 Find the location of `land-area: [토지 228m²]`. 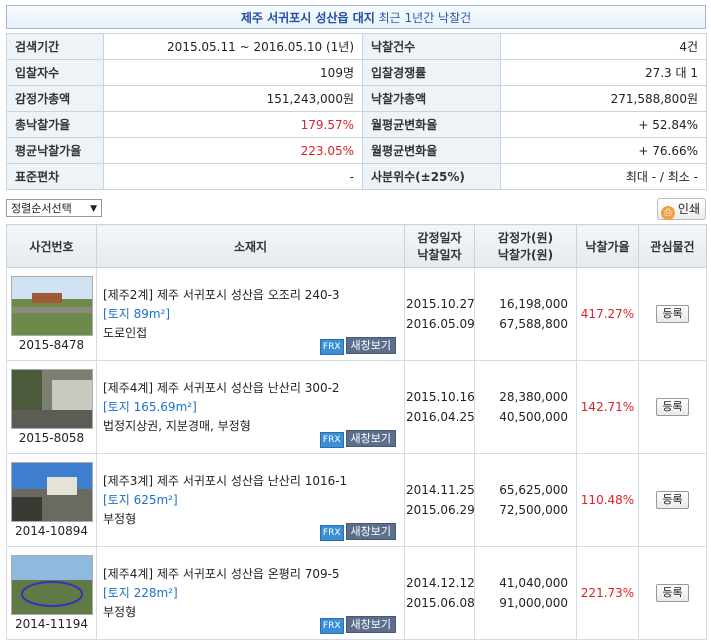

land-area: [토지 228m²] is located at coordinates (140, 592).